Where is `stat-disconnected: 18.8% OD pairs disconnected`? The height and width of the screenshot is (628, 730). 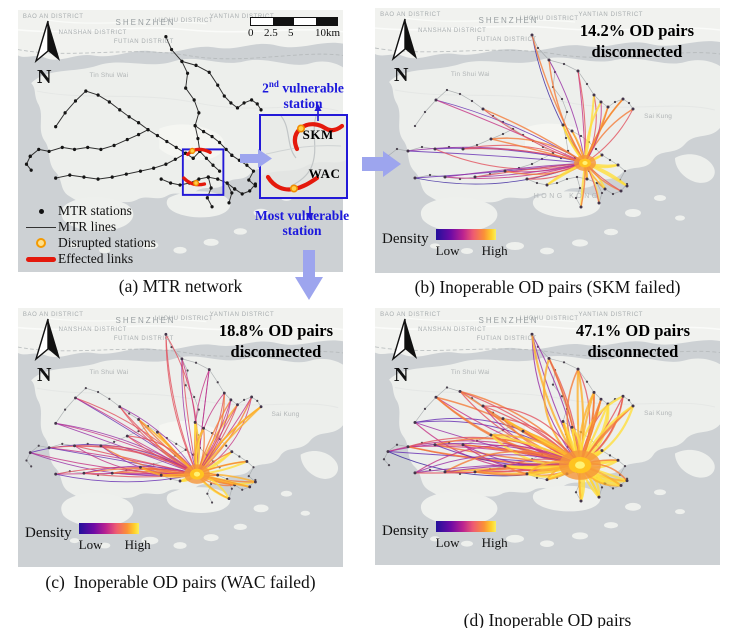
stat-disconnected: 18.8% OD pairs disconnected is located at coordinates (275, 341).